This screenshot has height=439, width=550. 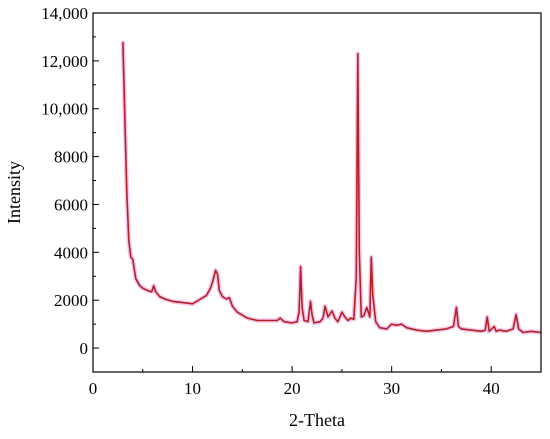 What do you see at coordinates (192, 388) in the screenshot?
I see `x-tick-label: 10` at bounding box center [192, 388].